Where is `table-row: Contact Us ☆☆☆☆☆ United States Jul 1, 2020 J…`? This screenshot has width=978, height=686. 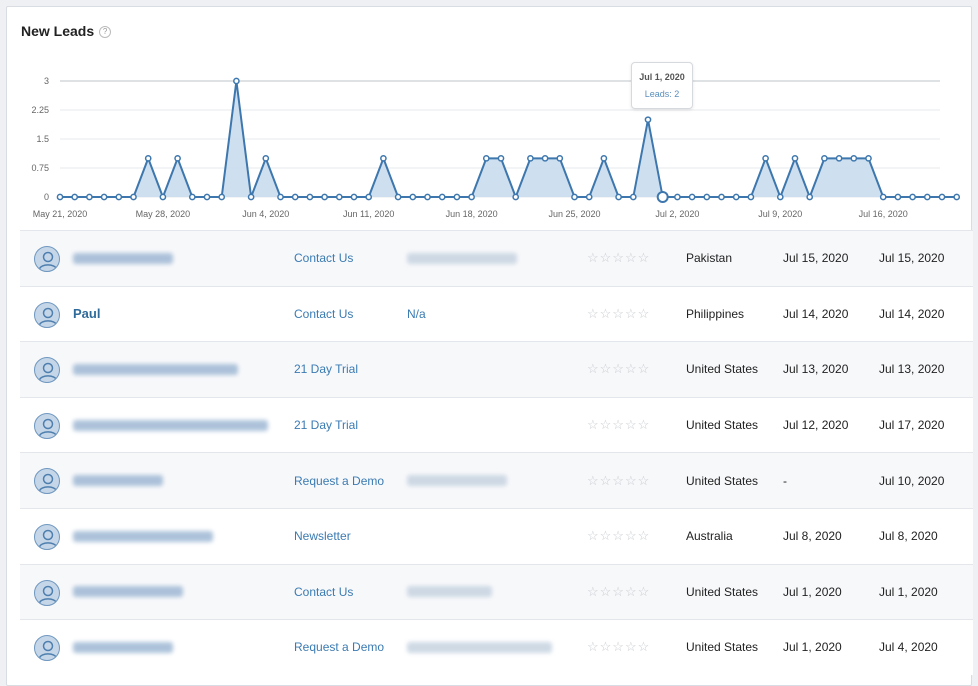 table-row: Contact Us ☆☆☆☆☆ United States Jul 1, 2020 J… is located at coordinates (496, 591).